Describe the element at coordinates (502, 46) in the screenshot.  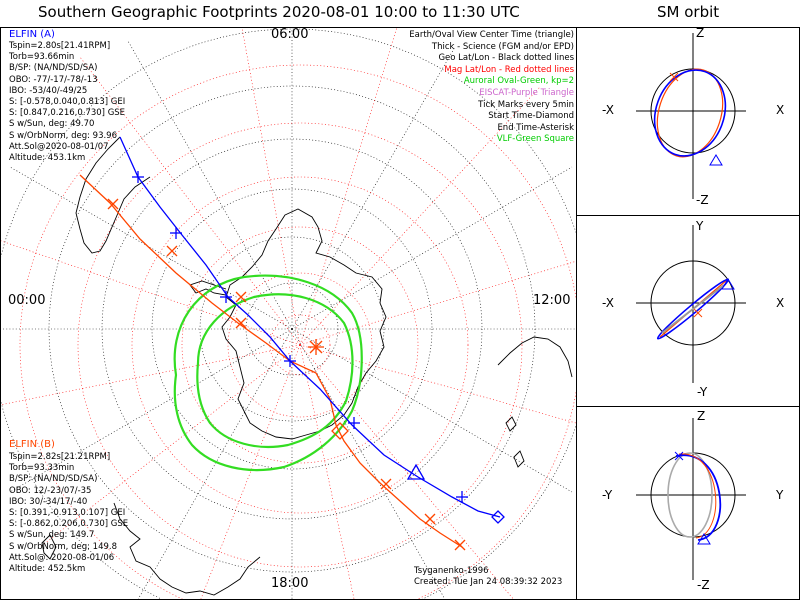
I see `legend-item: Thick - Science (FGM and/or EPD)` at that location.